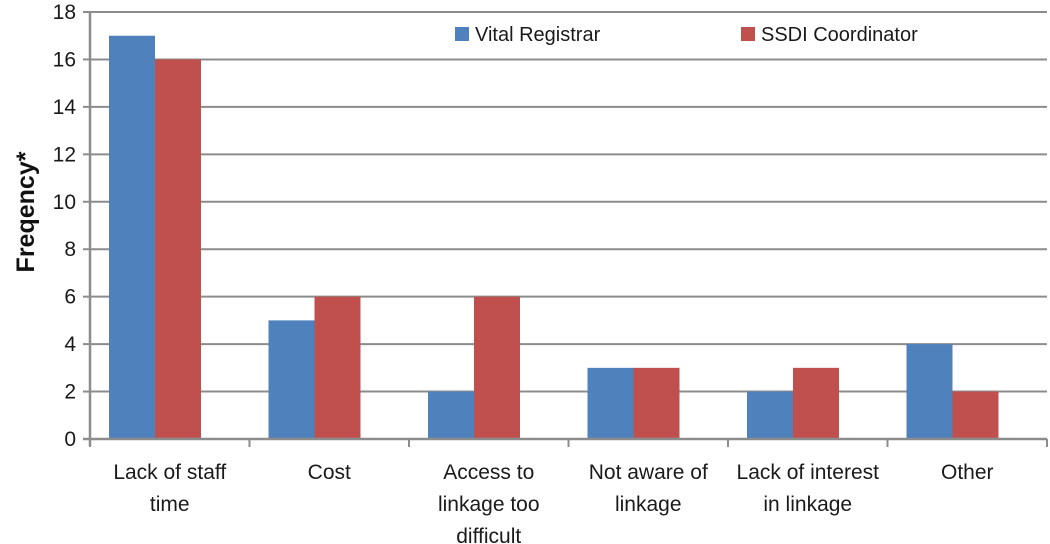  Describe the element at coordinates (808, 472) in the screenshot. I see `x-category-label-line: Lack of interest` at that location.